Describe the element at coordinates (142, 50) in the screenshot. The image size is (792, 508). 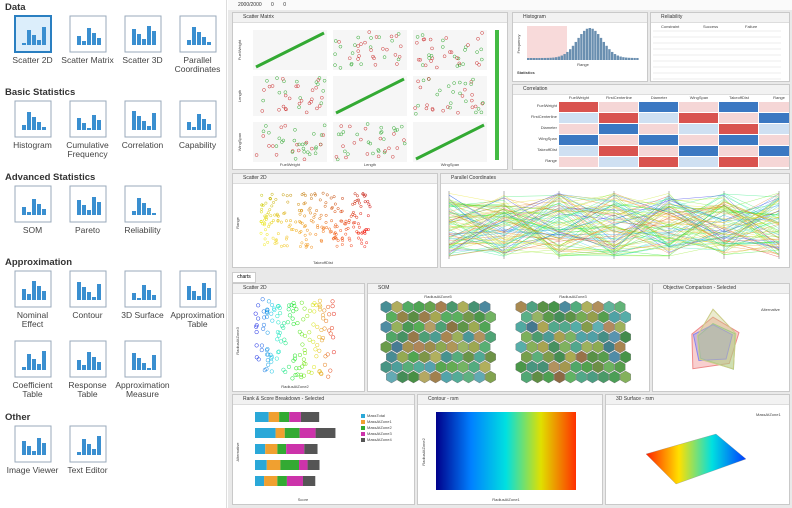
I see `tool-item: Scatter 3D` at that location.